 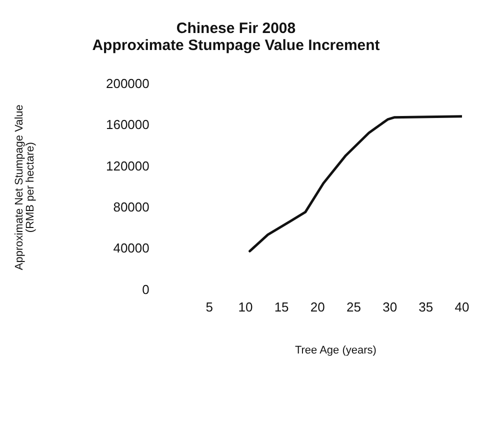 I want to click on y-tick-label: 40000, so click(x=131, y=248).